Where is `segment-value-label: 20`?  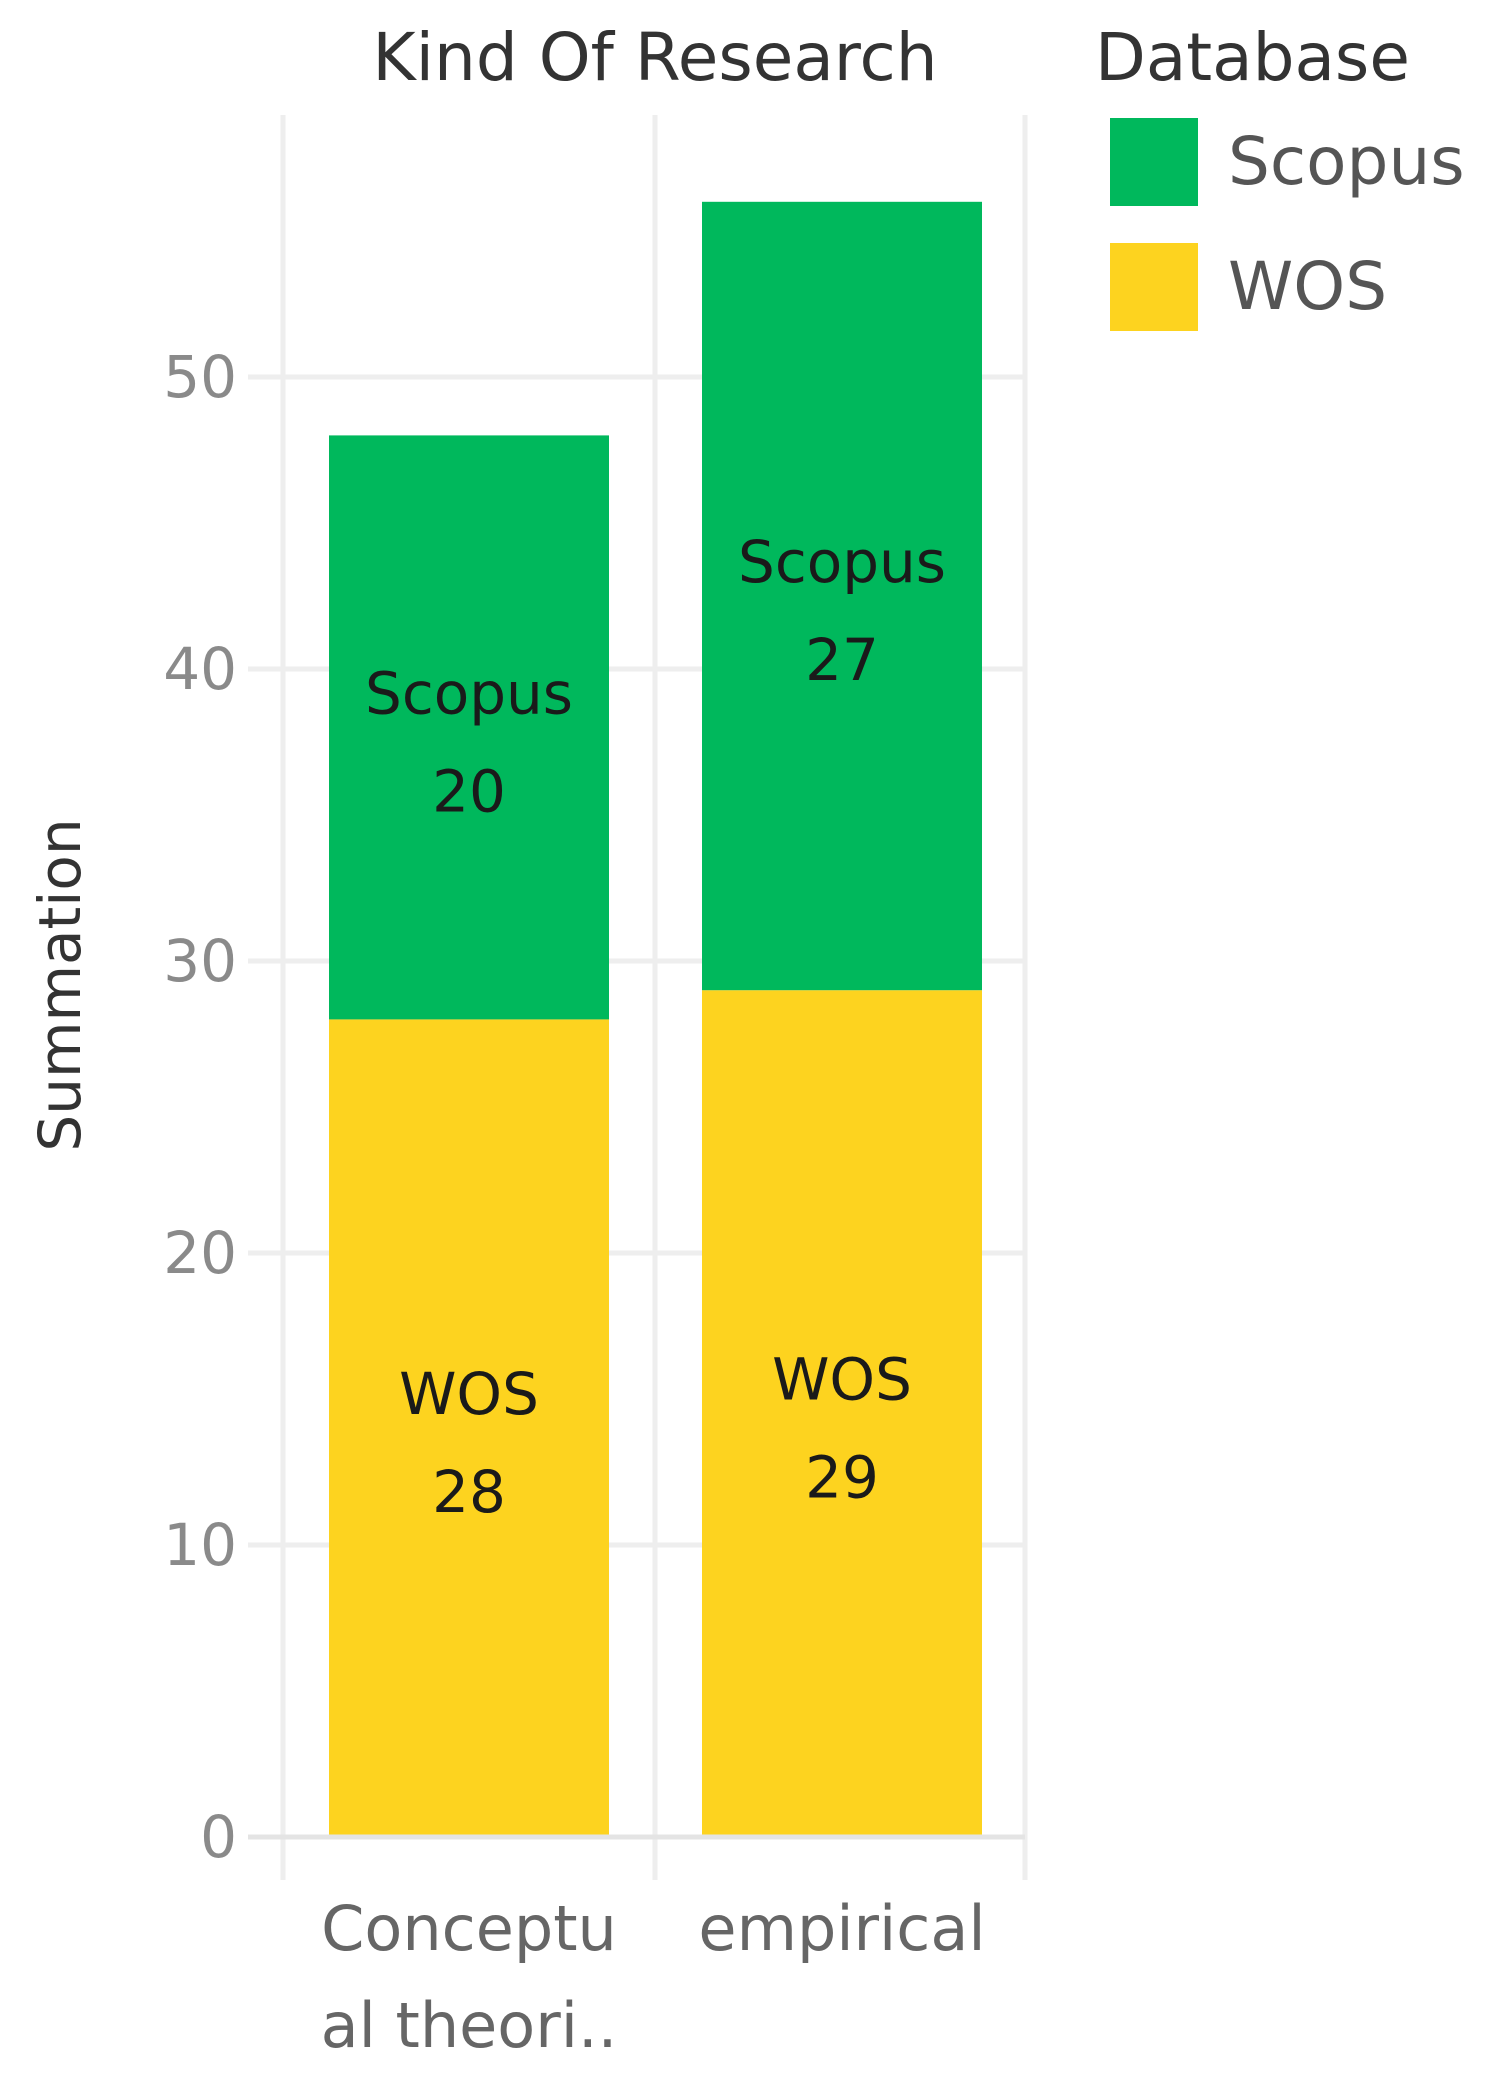
segment-value-label: 20 is located at coordinates (469, 791).